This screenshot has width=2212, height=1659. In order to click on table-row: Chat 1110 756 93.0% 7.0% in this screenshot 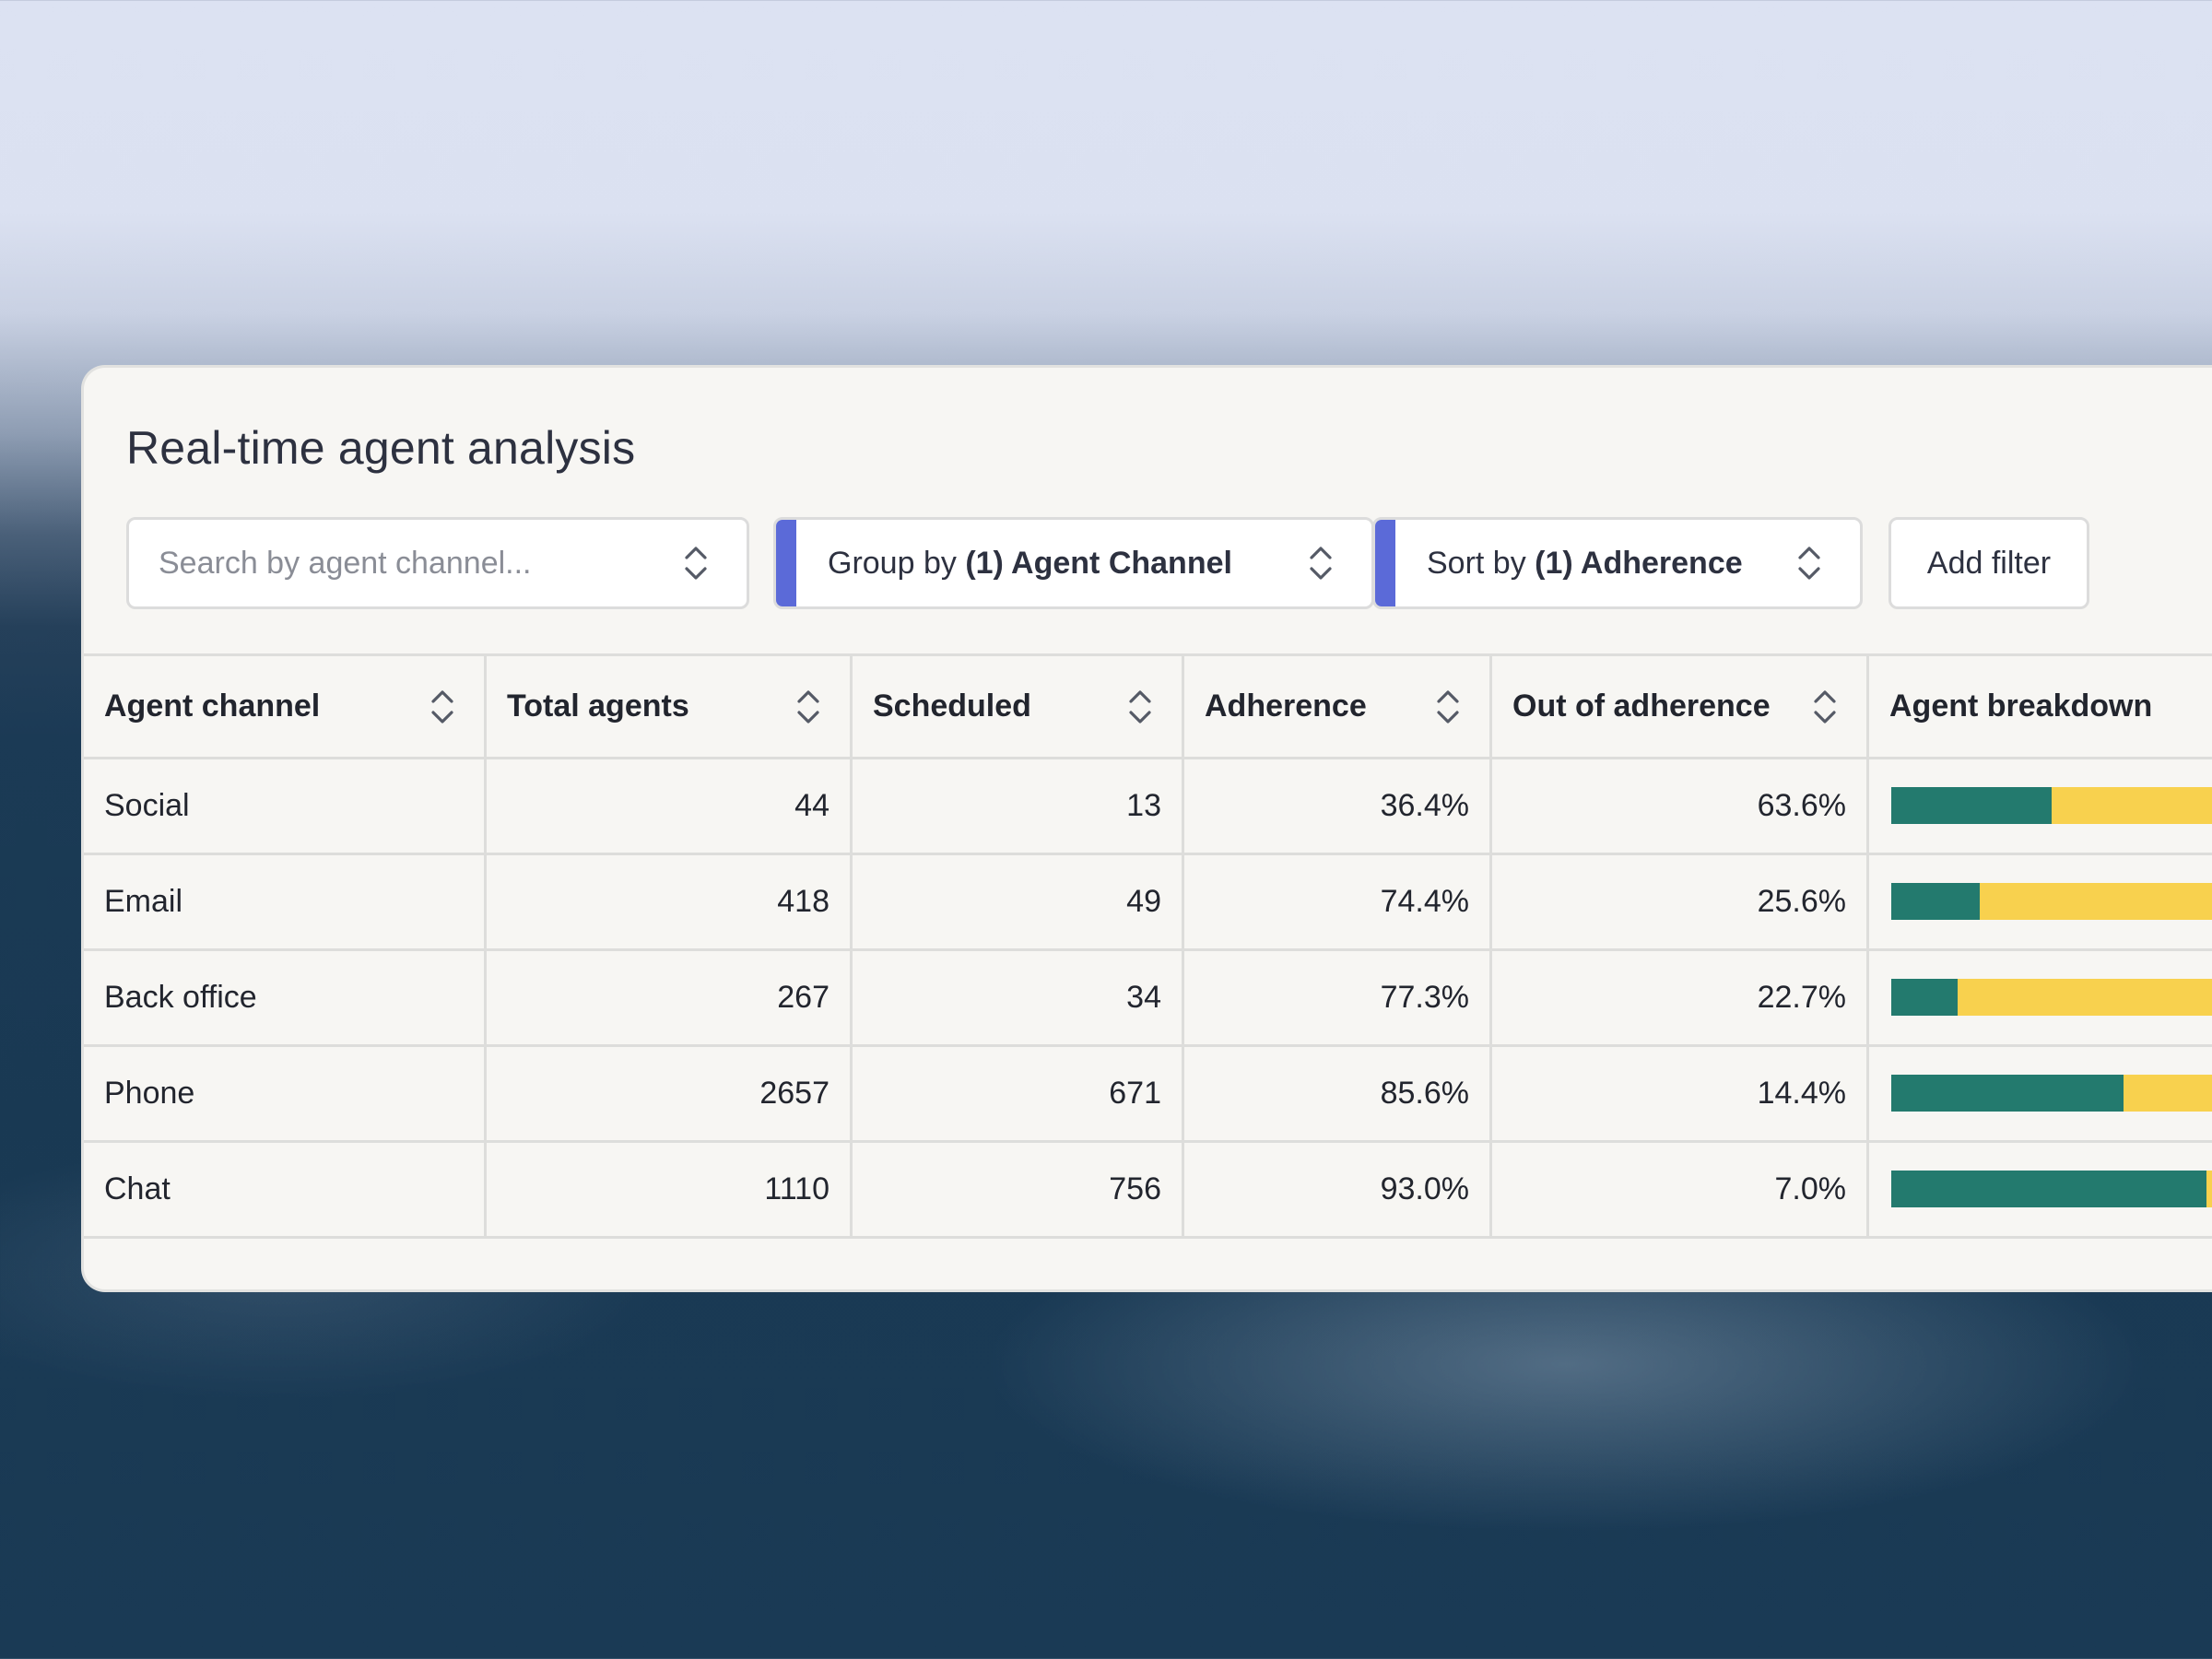, I will do `click(1148, 1191)`.